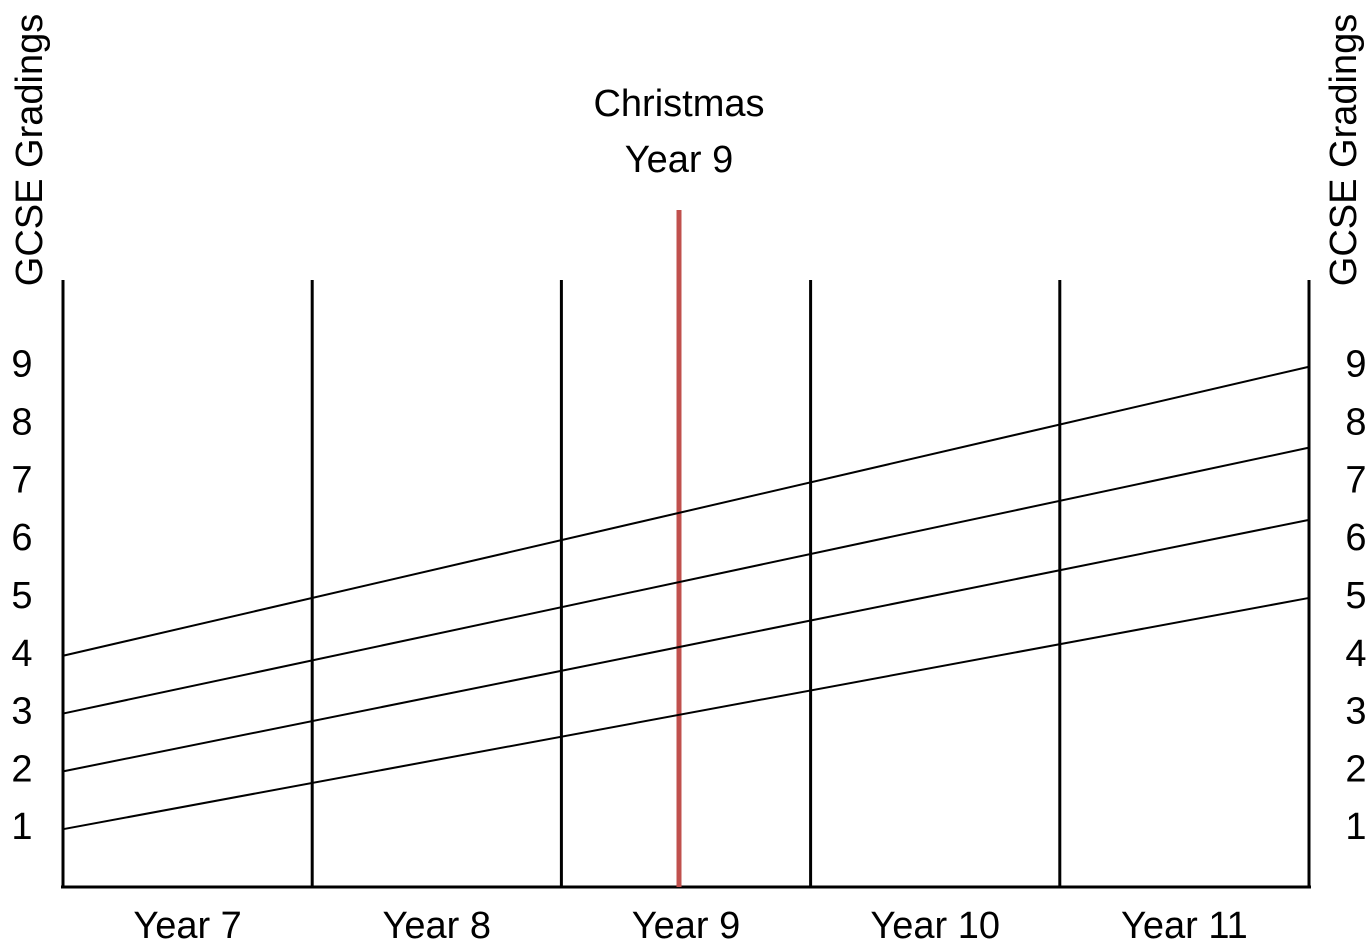  I want to click on y-tick-label: 4, so click(21, 654).